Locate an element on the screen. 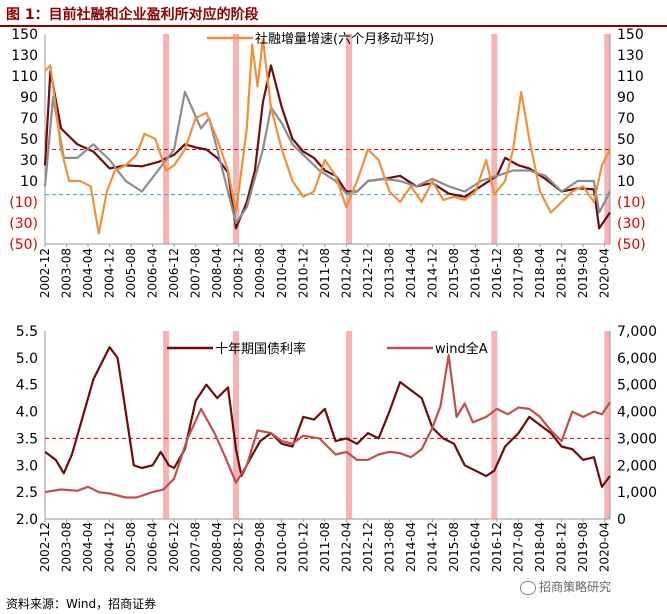 The height and width of the screenshot is (614, 667). y-tick-label-right: (10) is located at coordinates (631, 203).